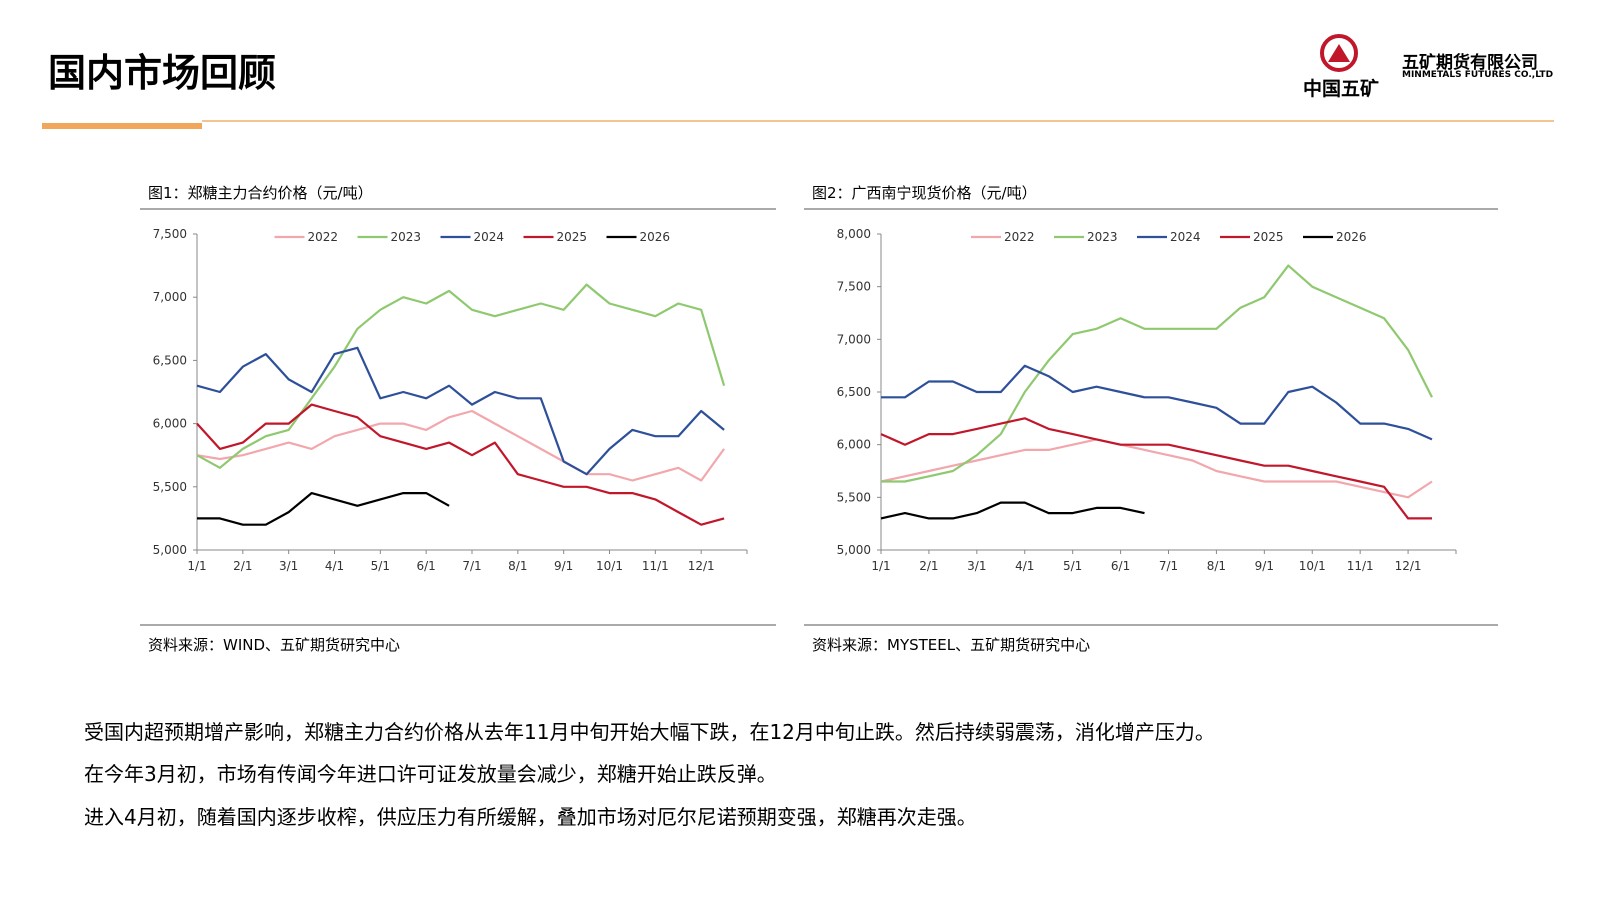 The width and height of the screenshot is (1600, 900). I want to click on chart-source: 资料来源：MYSTEEL、五矿期货研究中心, so click(951, 645).